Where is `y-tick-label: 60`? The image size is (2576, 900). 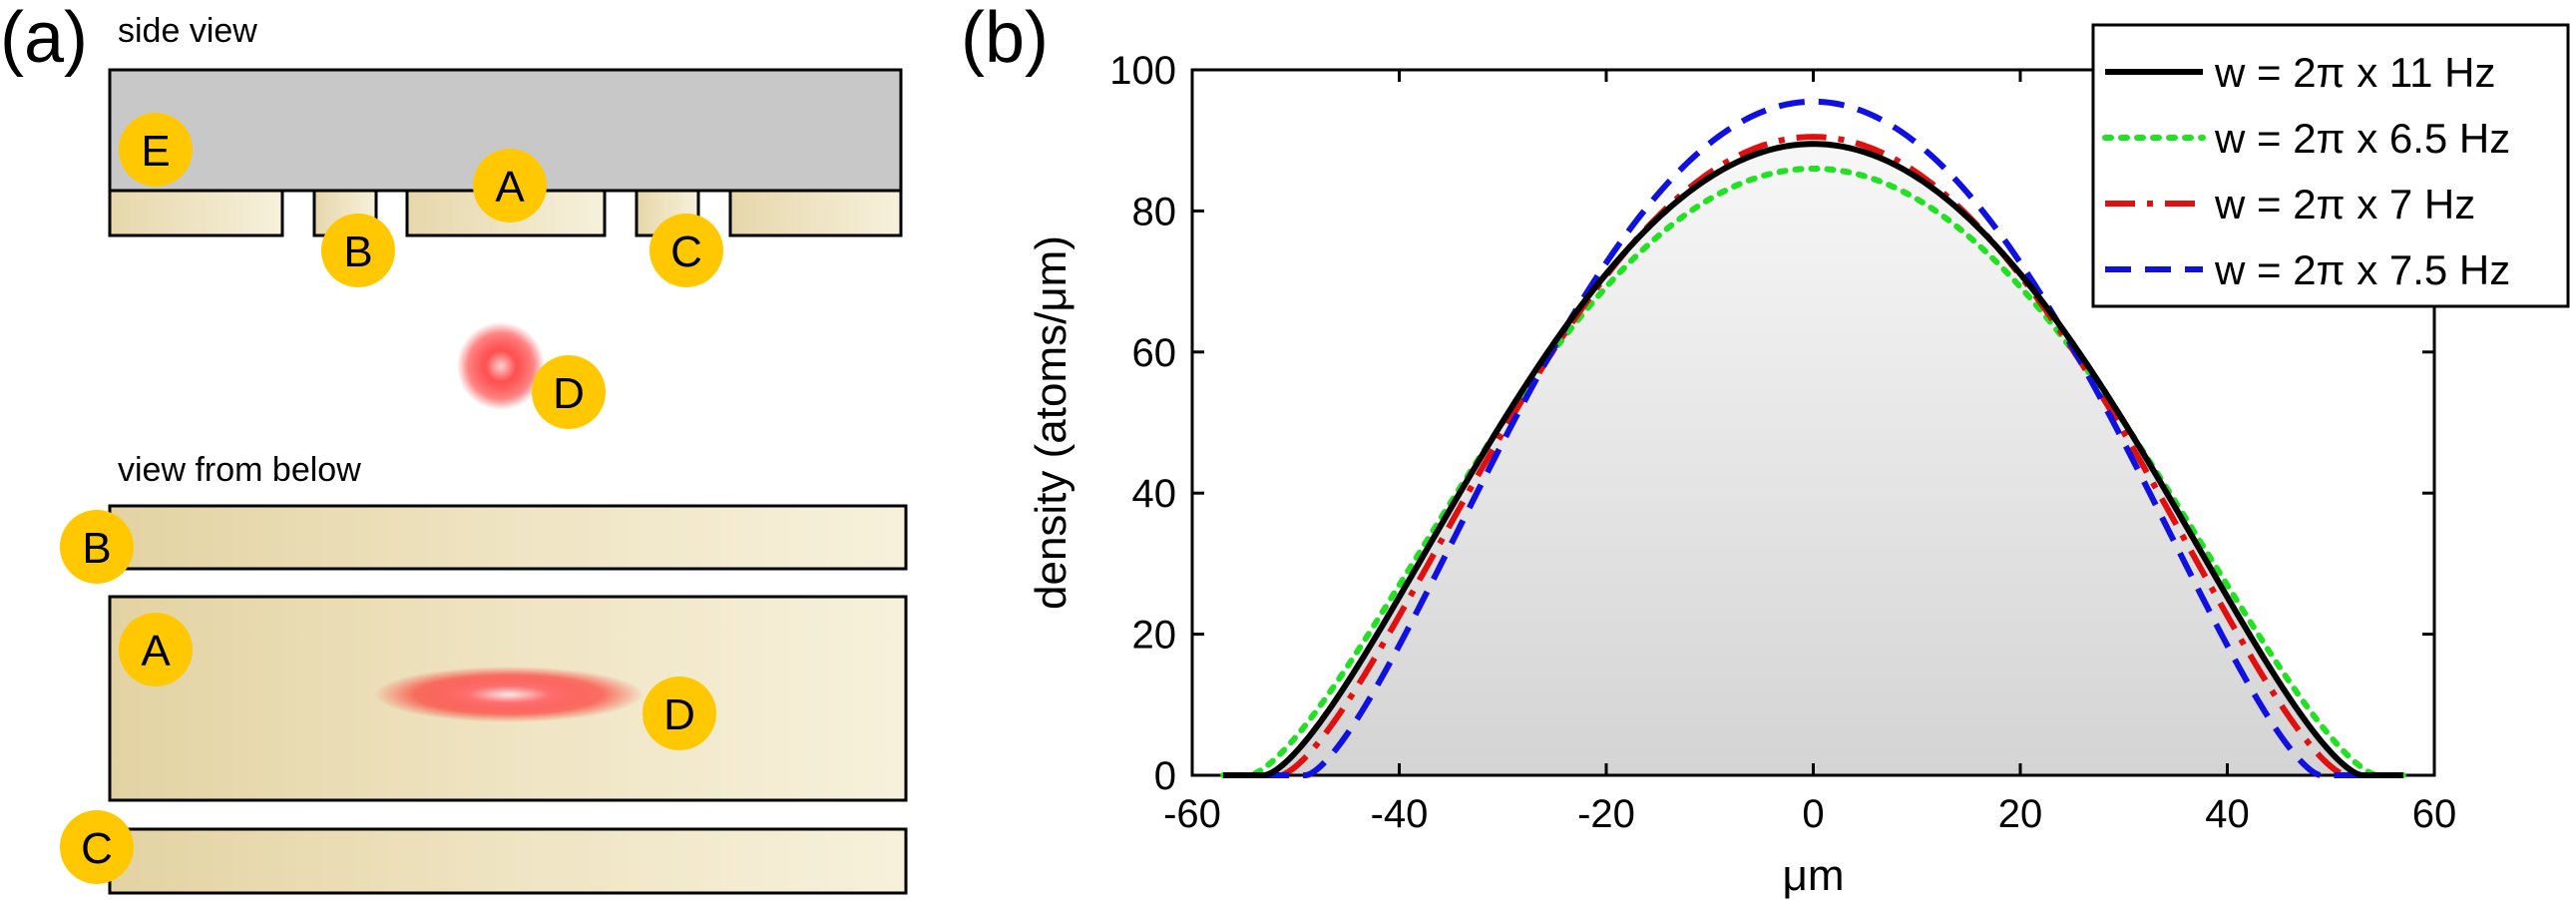
y-tick-label: 60 is located at coordinates (1154, 353).